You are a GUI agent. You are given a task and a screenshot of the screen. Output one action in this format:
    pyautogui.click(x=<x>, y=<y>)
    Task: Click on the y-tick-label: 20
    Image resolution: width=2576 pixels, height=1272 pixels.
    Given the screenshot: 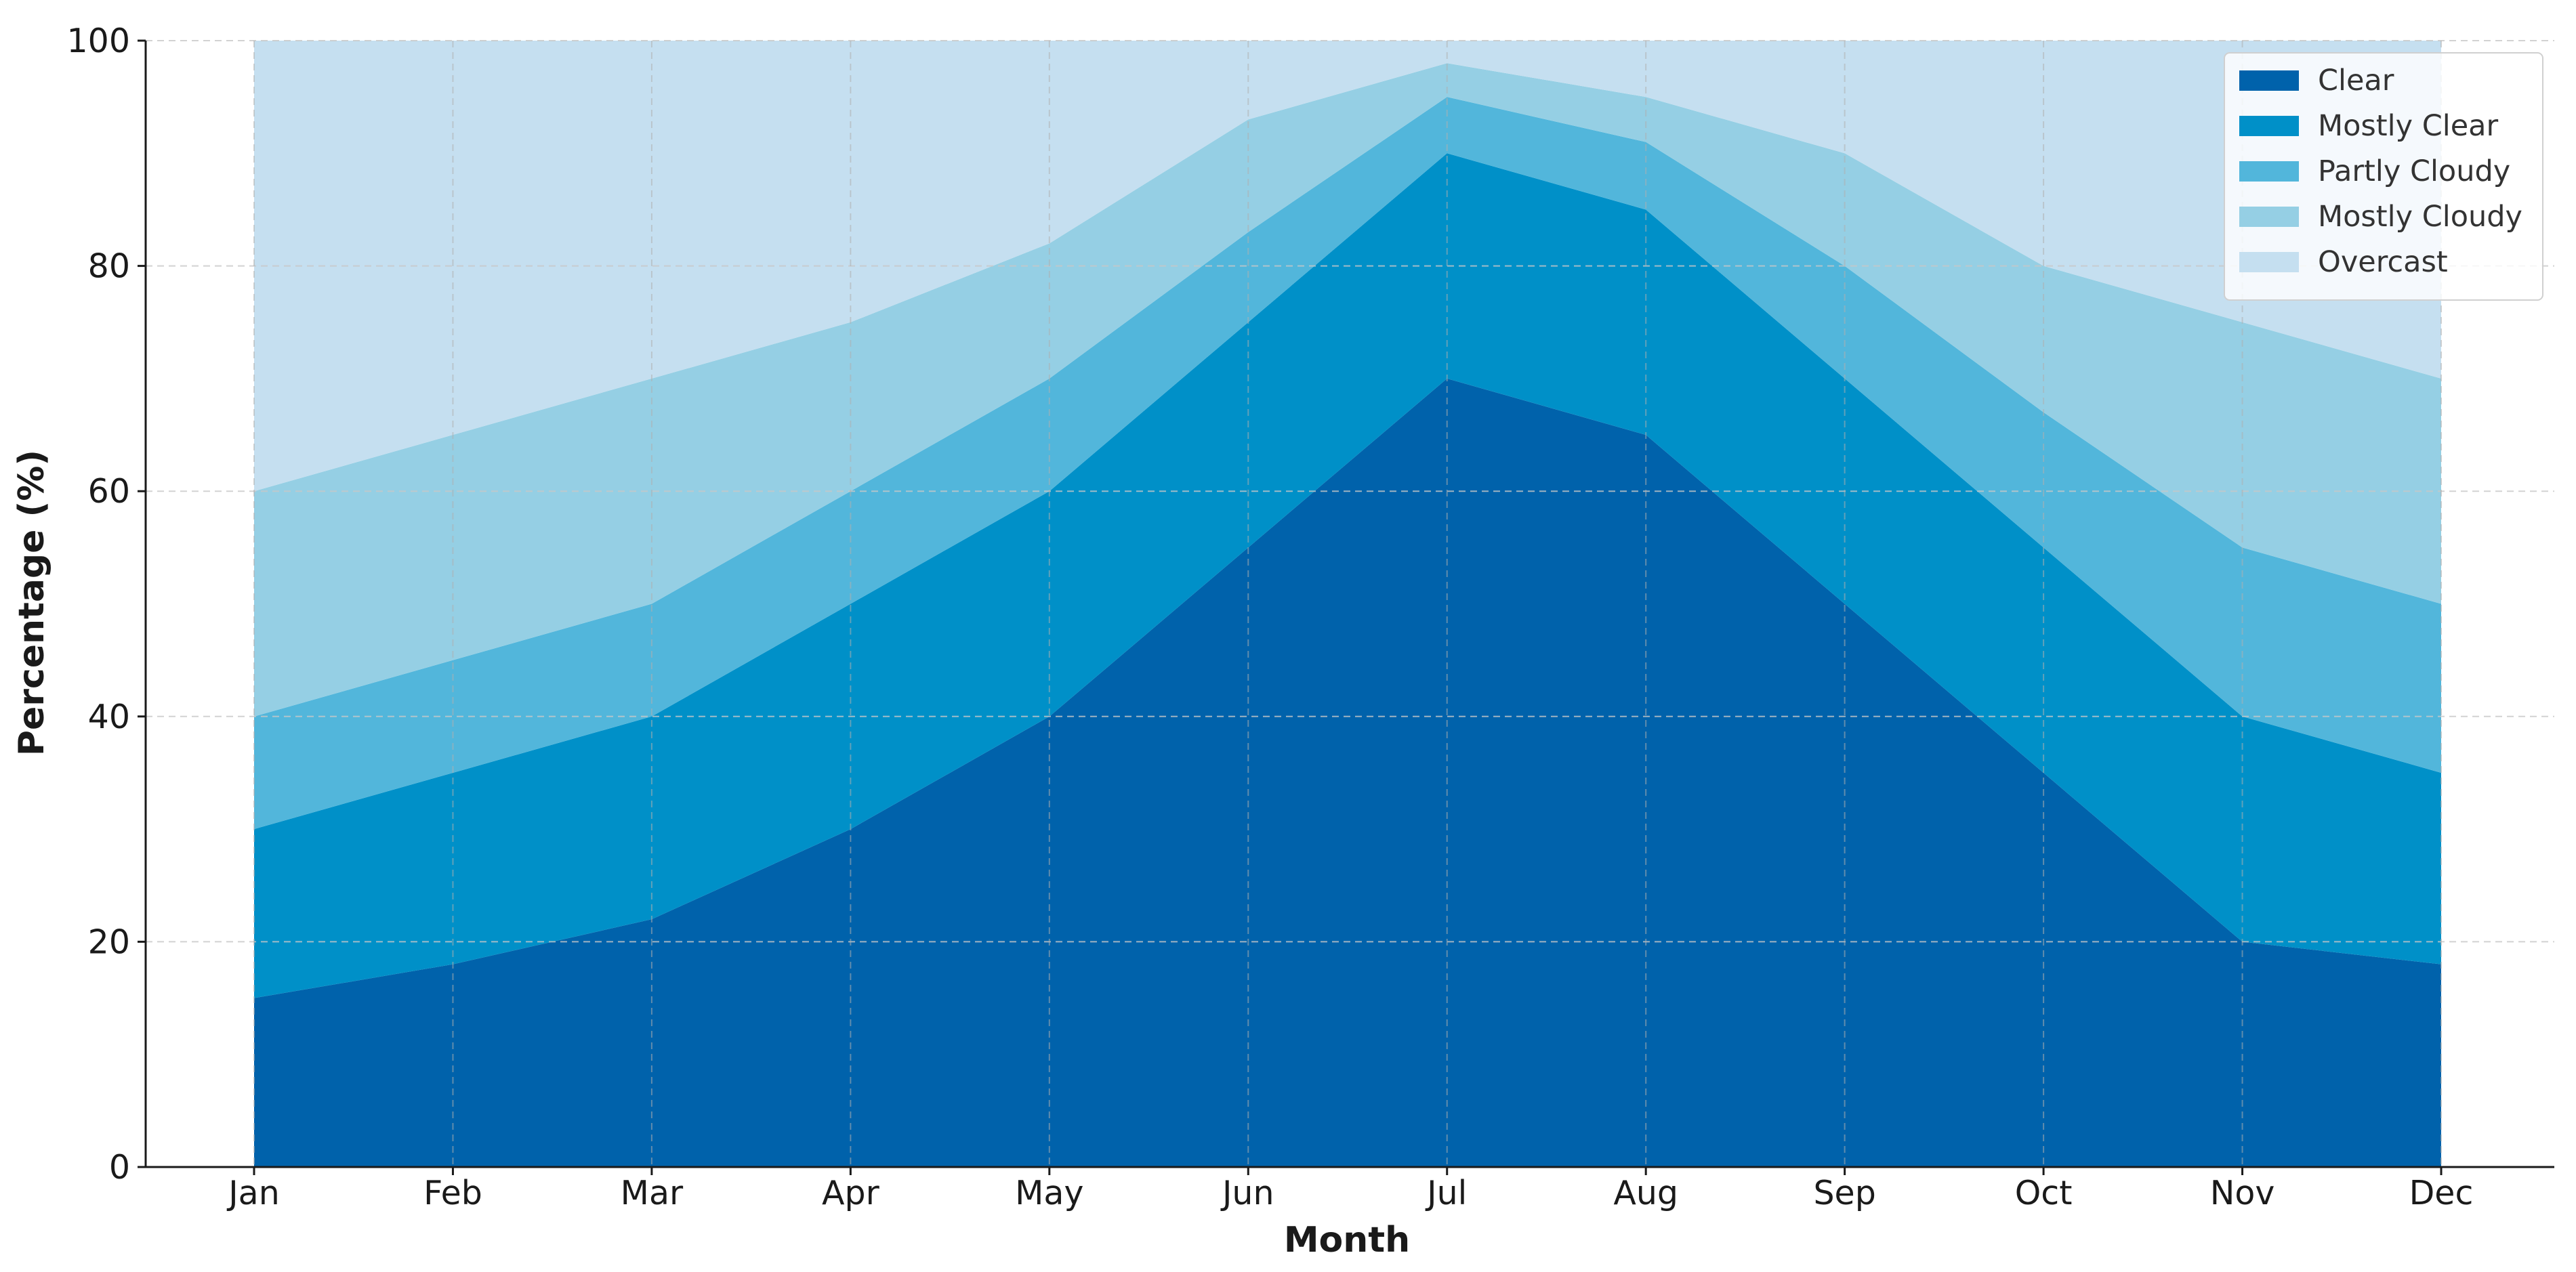 What is the action you would take?
    pyautogui.click(x=109, y=942)
    